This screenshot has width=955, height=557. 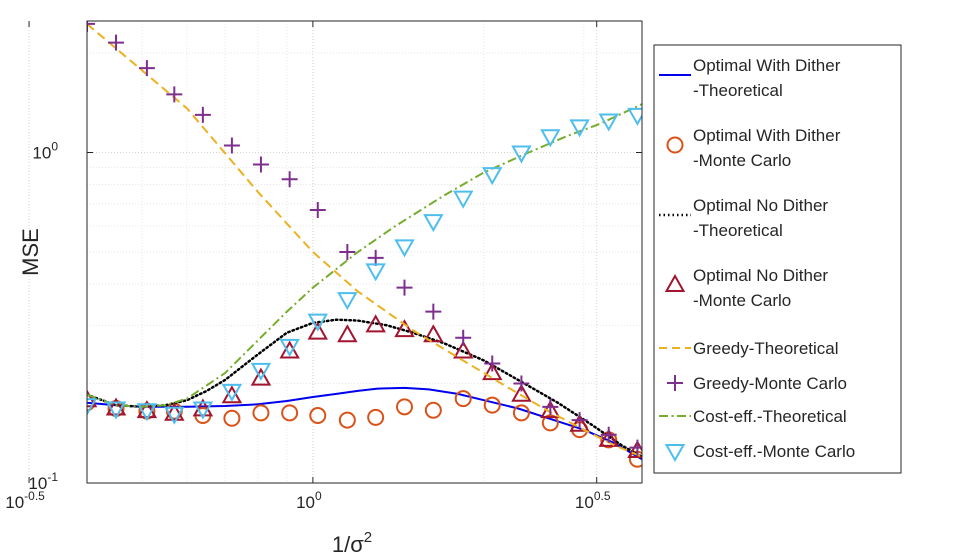 I want to click on legend-item-5: Greedy-Monte Carlo, so click(x=757, y=383).